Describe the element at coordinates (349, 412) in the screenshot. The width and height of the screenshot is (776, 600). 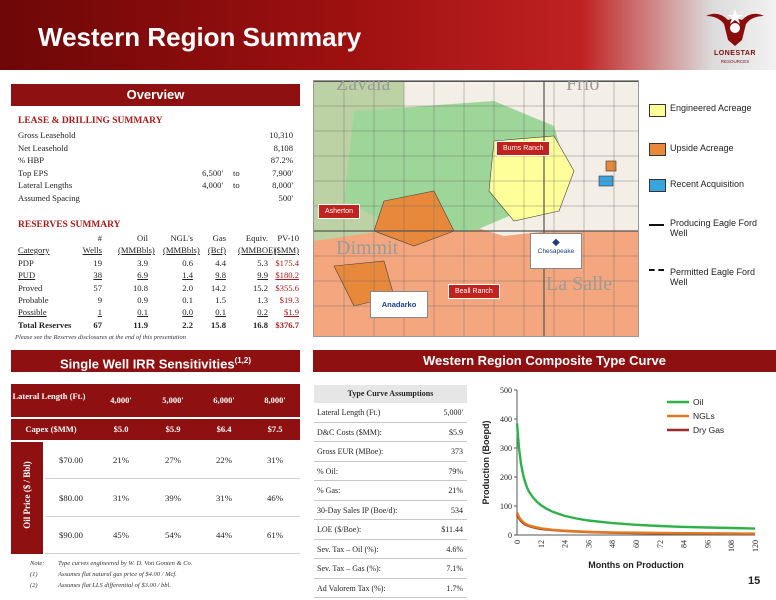
I see `tc-row-label: Lateral Length (Ft.)` at that location.